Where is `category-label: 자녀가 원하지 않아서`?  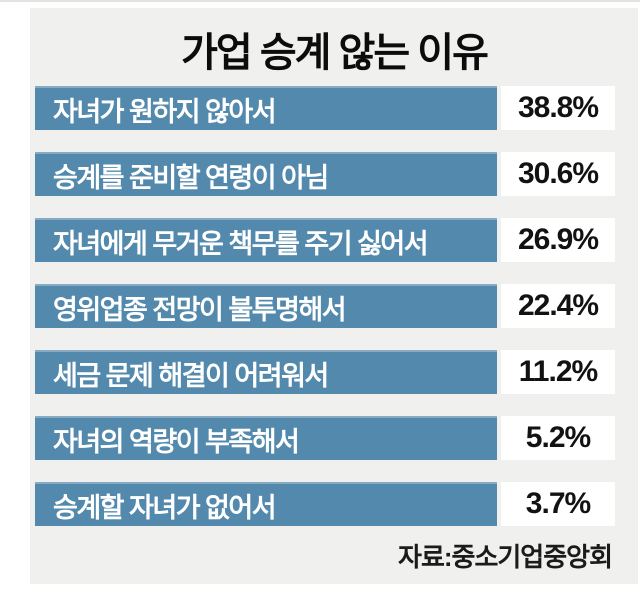
category-label: 자녀가 원하지 않아서 is located at coordinates (165, 111).